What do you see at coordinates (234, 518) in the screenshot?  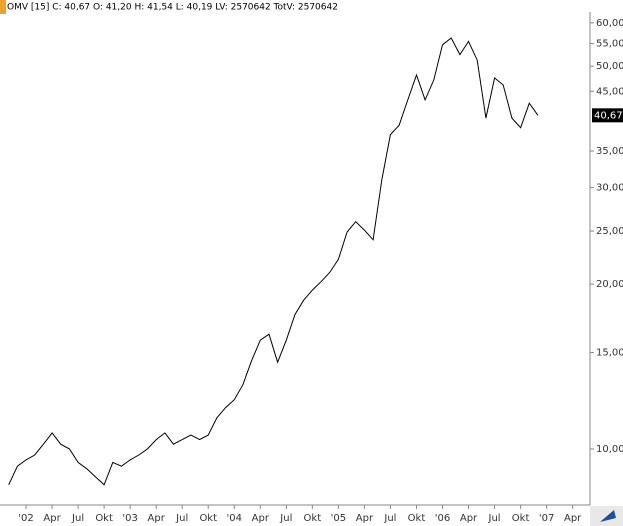 I see `x-tick-label: '04` at bounding box center [234, 518].